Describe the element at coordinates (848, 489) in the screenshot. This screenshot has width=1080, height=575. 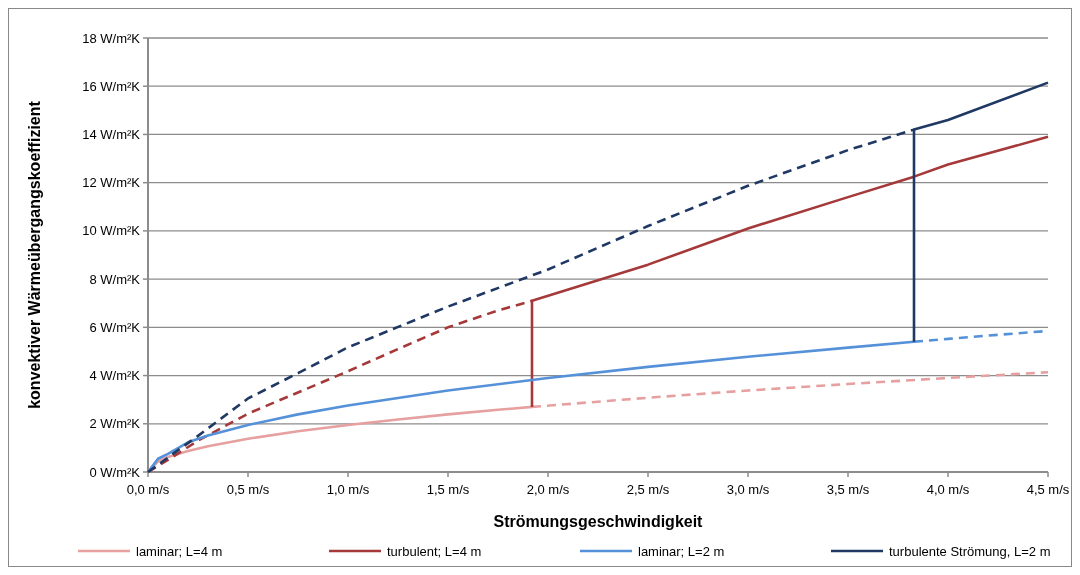
I see `x-tick-label: 3,5 m/s` at that location.